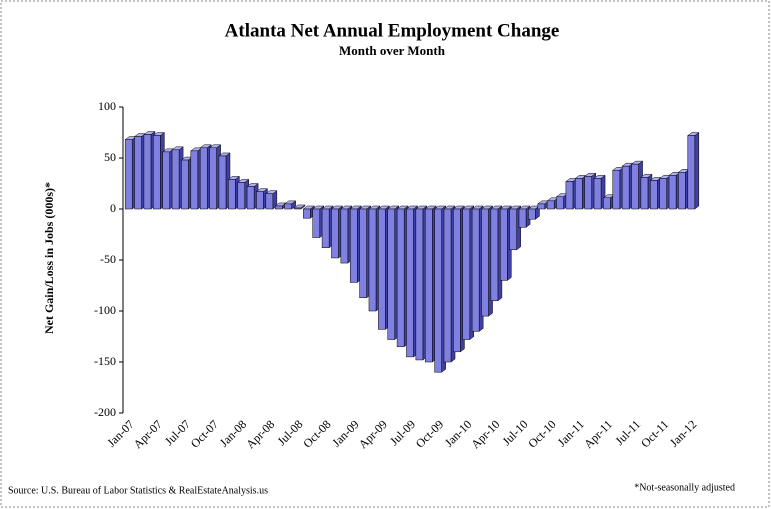 The height and width of the screenshot is (509, 771). What do you see at coordinates (49, 258) in the screenshot?
I see `y-axis-label: Net Gain/Loss in Jobs (000s)*` at bounding box center [49, 258].